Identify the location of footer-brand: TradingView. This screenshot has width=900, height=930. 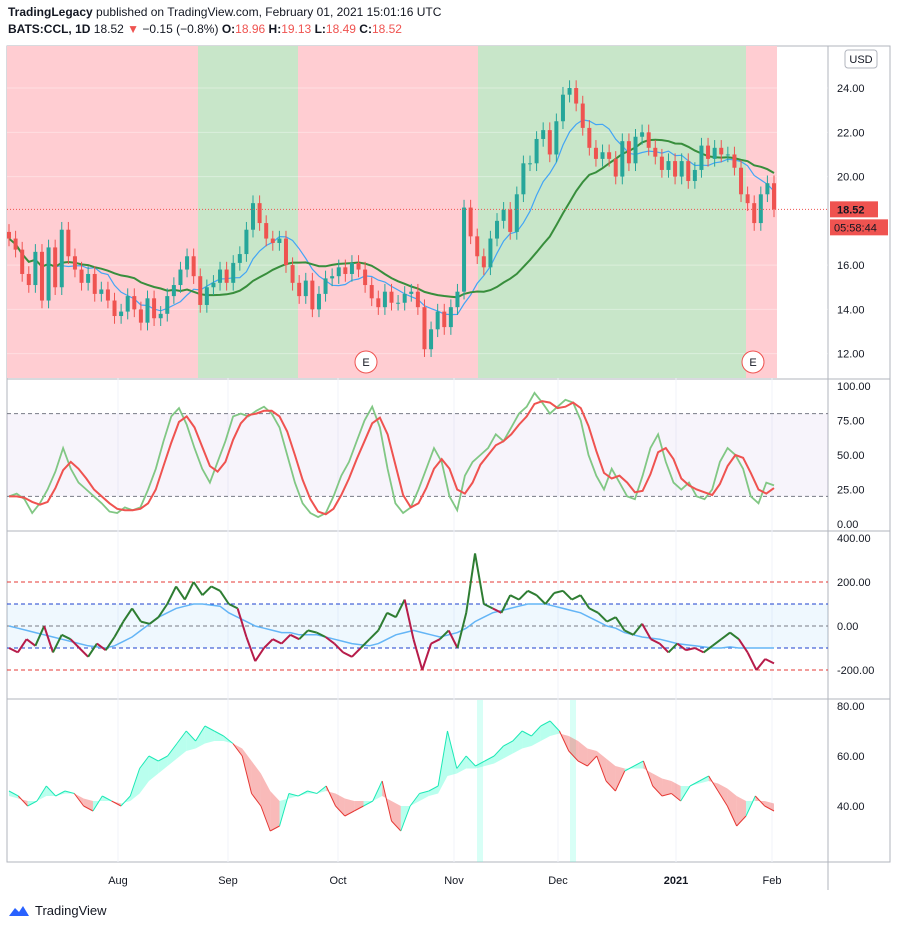
(57, 910).